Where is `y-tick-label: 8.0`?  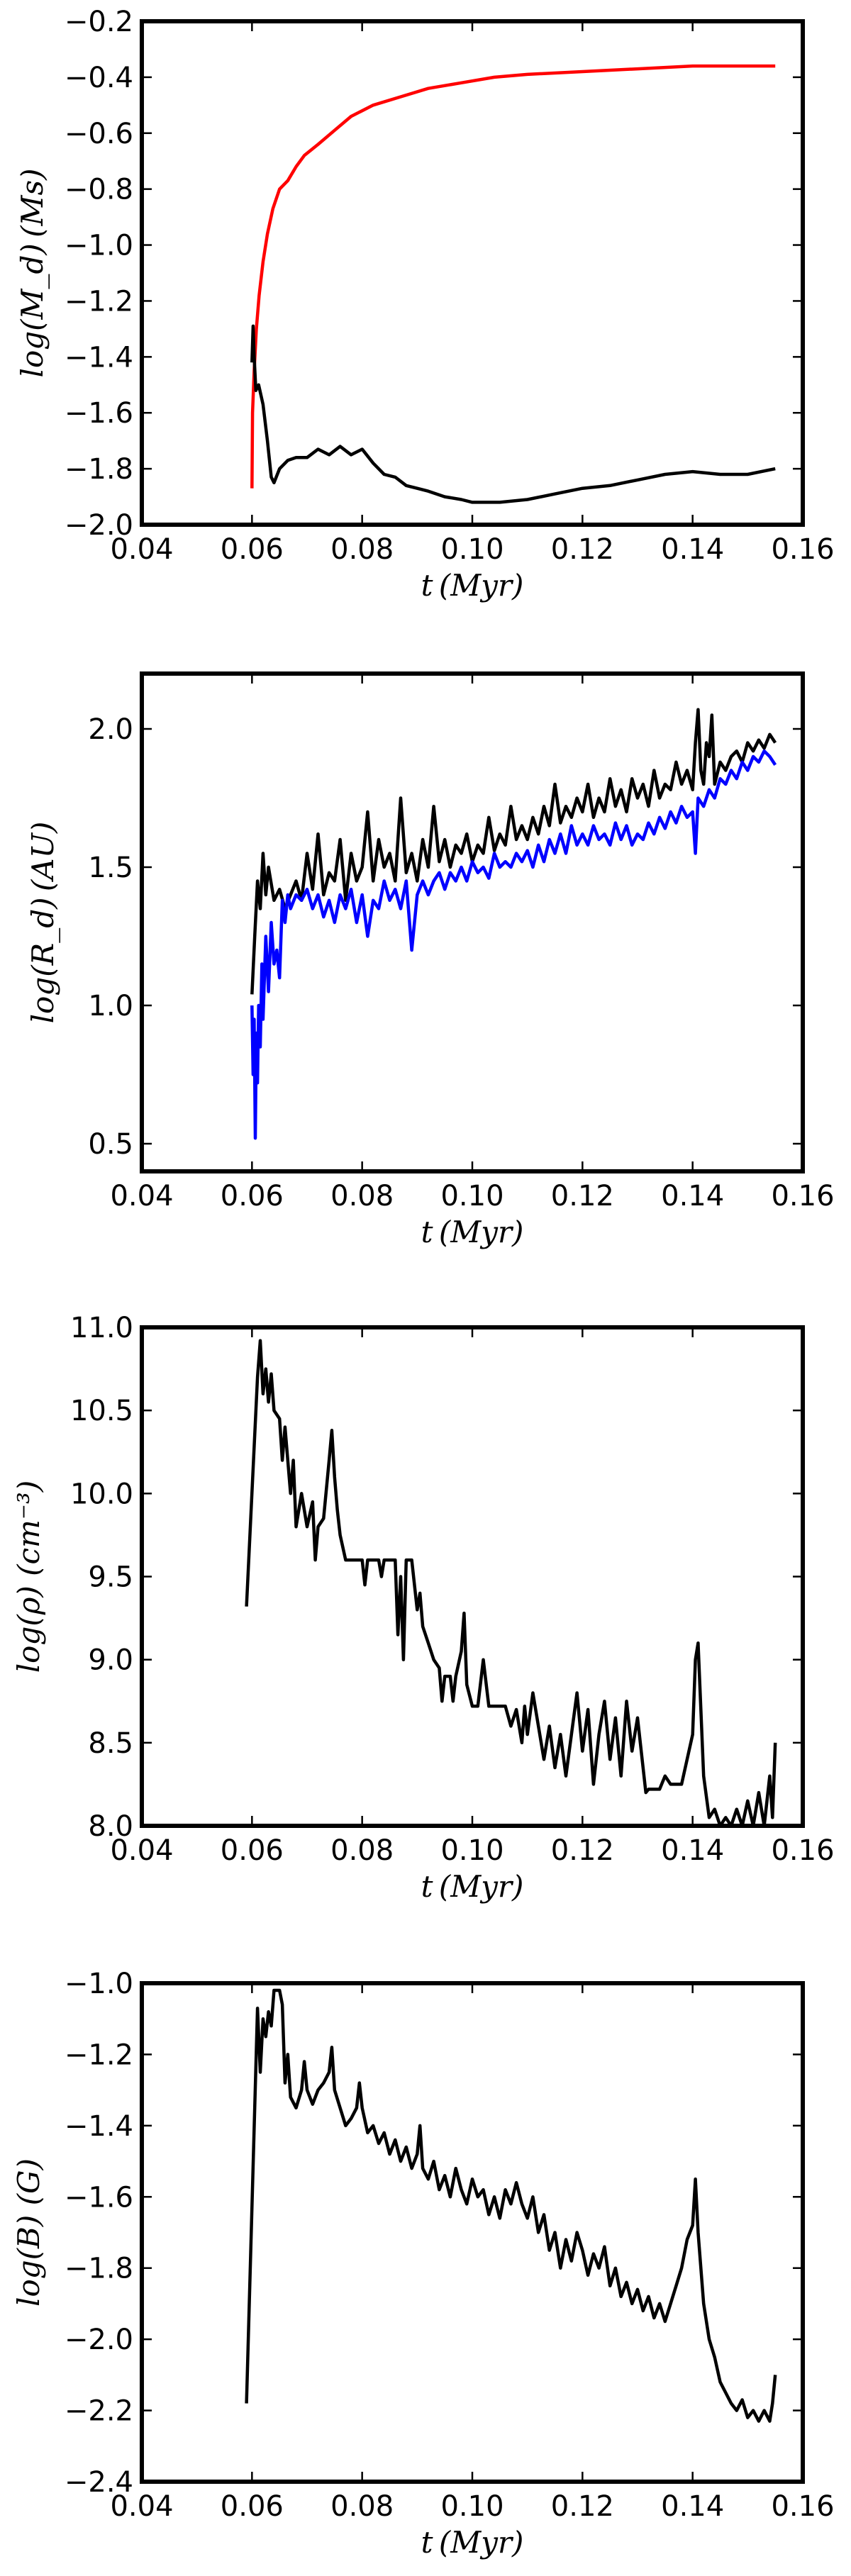 y-tick-label: 8.0 is located at coordinates (110, 1826).